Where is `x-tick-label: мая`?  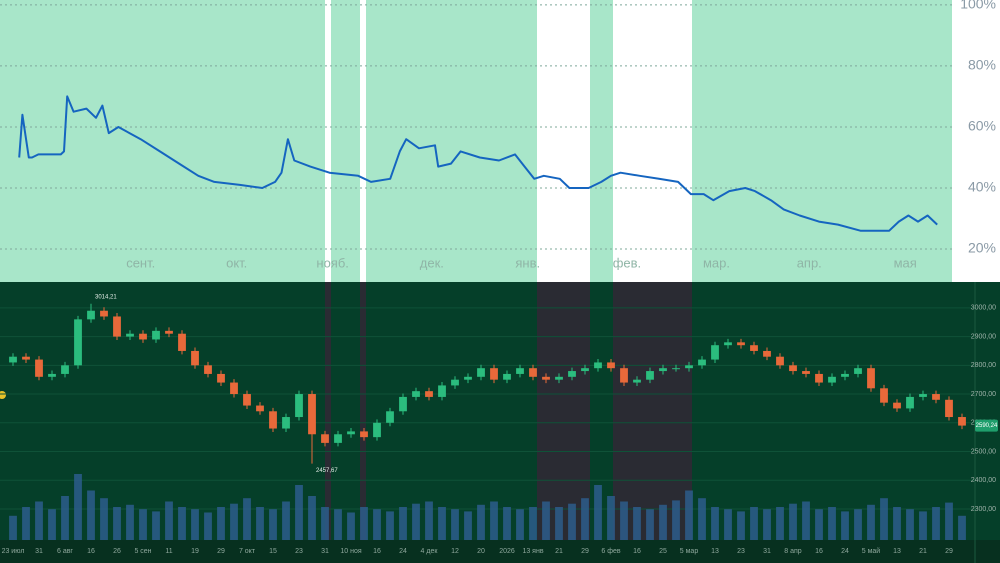
x-tick-label: мая is located at coordinates (905, 262).